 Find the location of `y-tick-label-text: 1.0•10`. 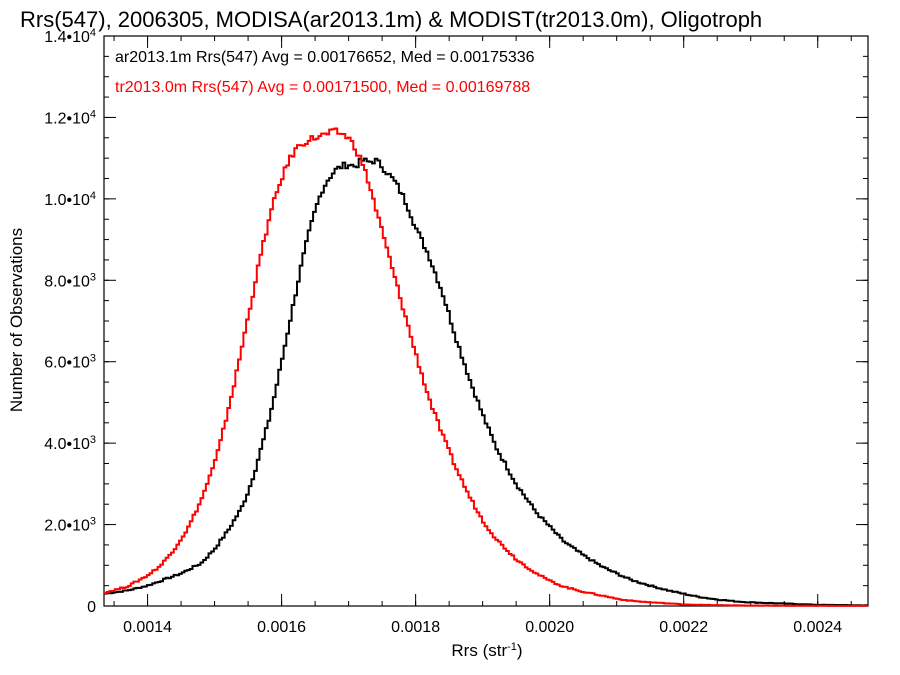

y-tick-label-text: 1.0•10 is located at coordinates (67, 200).